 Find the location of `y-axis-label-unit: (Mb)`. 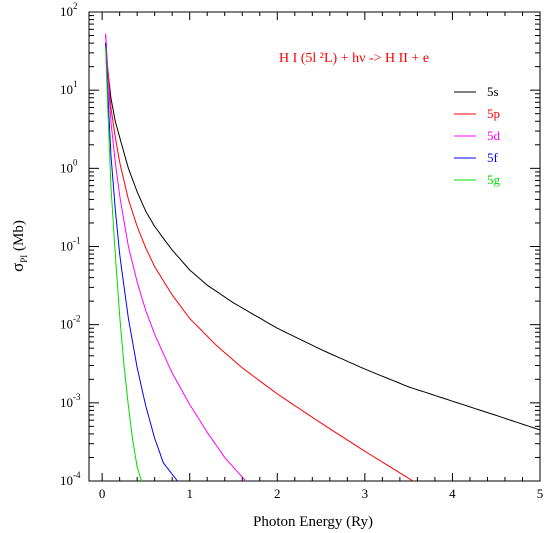

y-axis-label-unit: (Mb) is located at coordinates (19, 237).